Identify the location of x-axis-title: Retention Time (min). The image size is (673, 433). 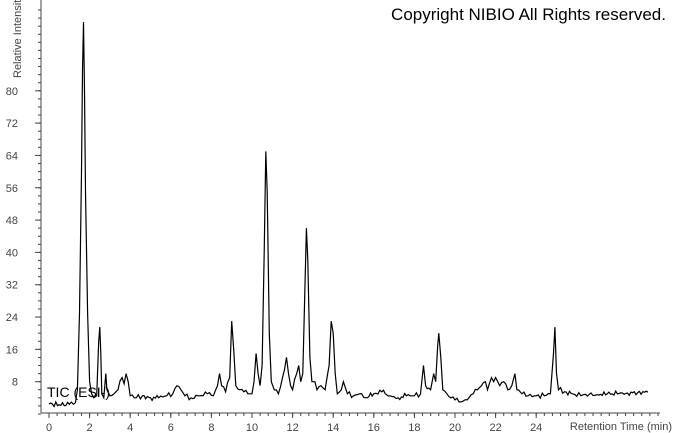
(621, 427).